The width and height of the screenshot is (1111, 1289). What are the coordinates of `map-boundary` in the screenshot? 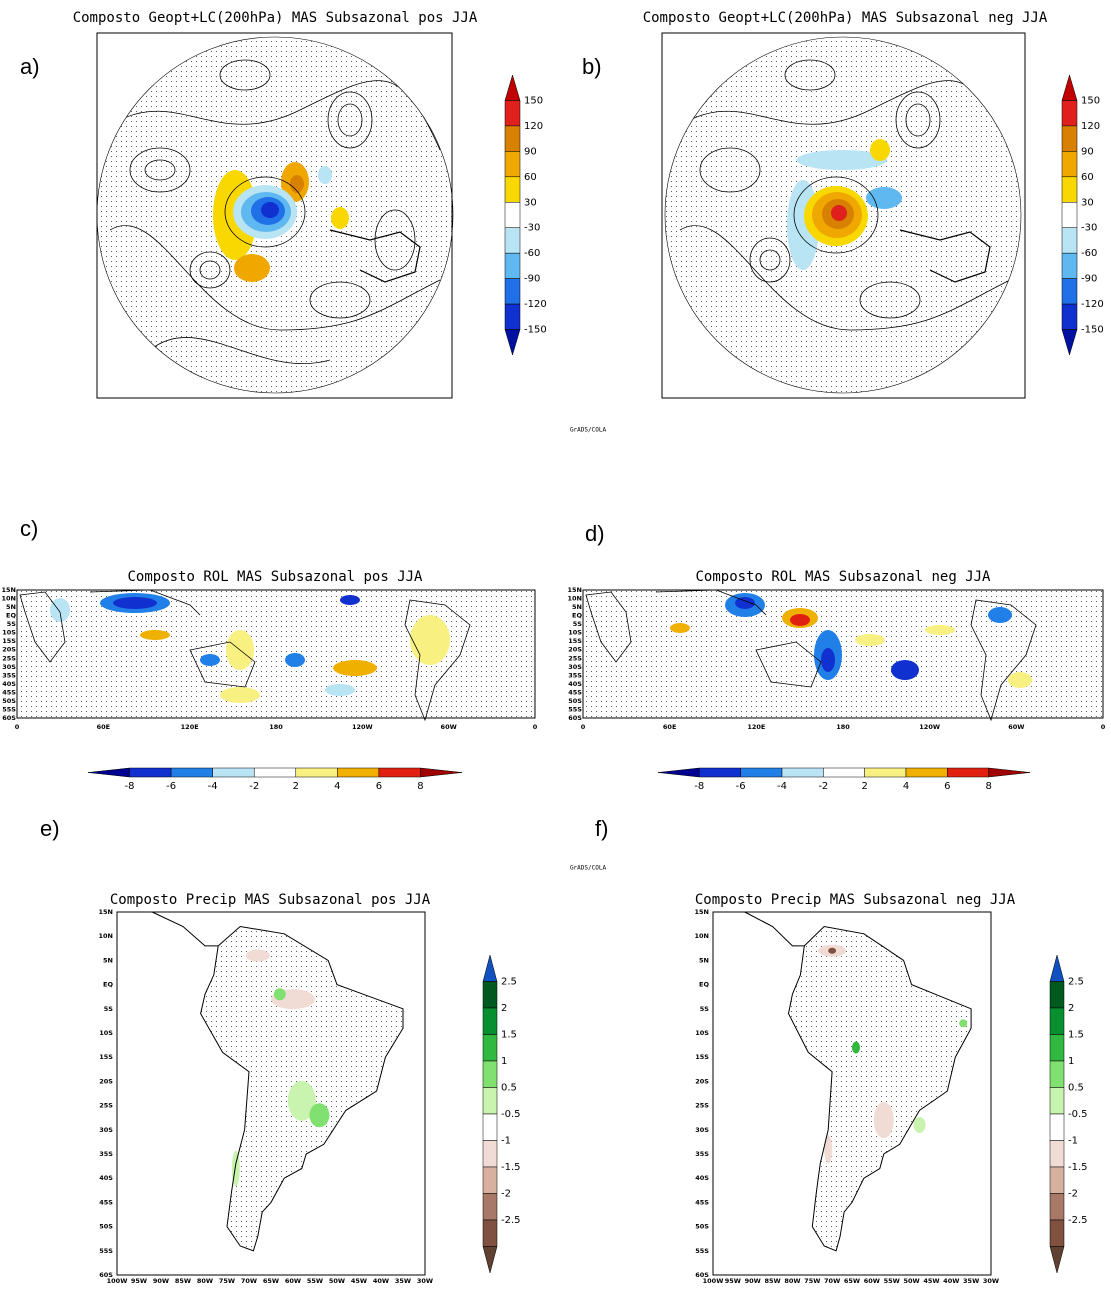 It's located at (275, 215).